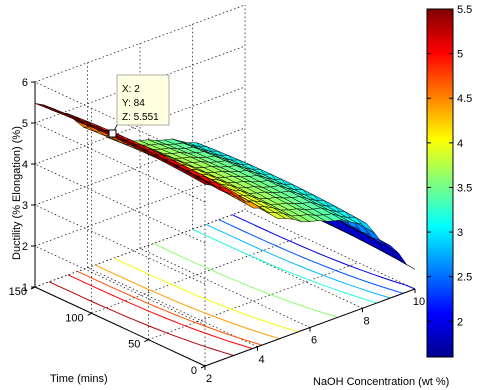 The width and height of the screenshot is (477, 390). What do you see at coordinates (366, 321) in the screenshot?
I see `x-tick-label: 8` at bounding box center [366, 321].